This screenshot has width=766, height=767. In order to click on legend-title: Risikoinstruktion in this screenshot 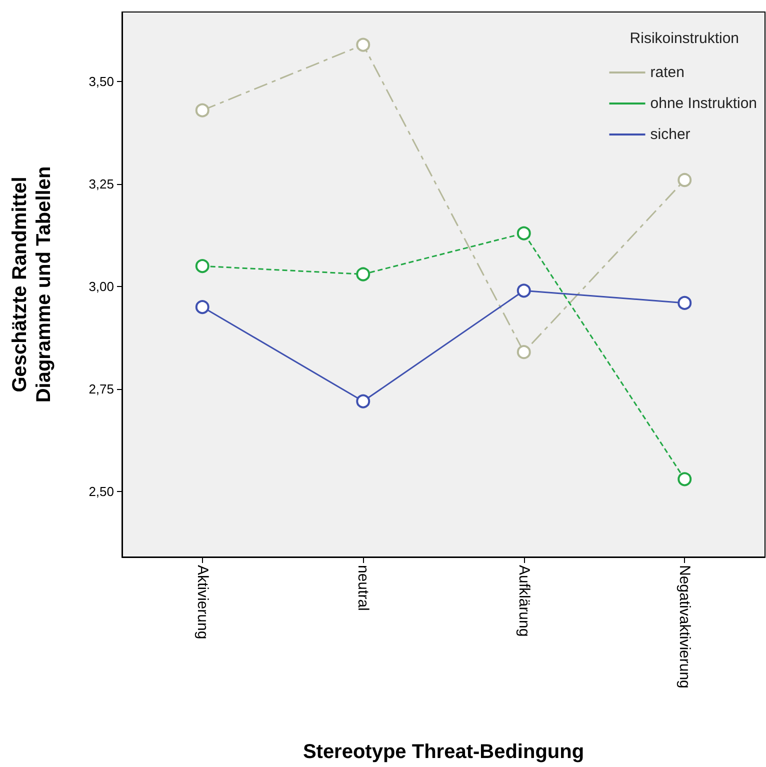, I will do `click(685, 38)`.